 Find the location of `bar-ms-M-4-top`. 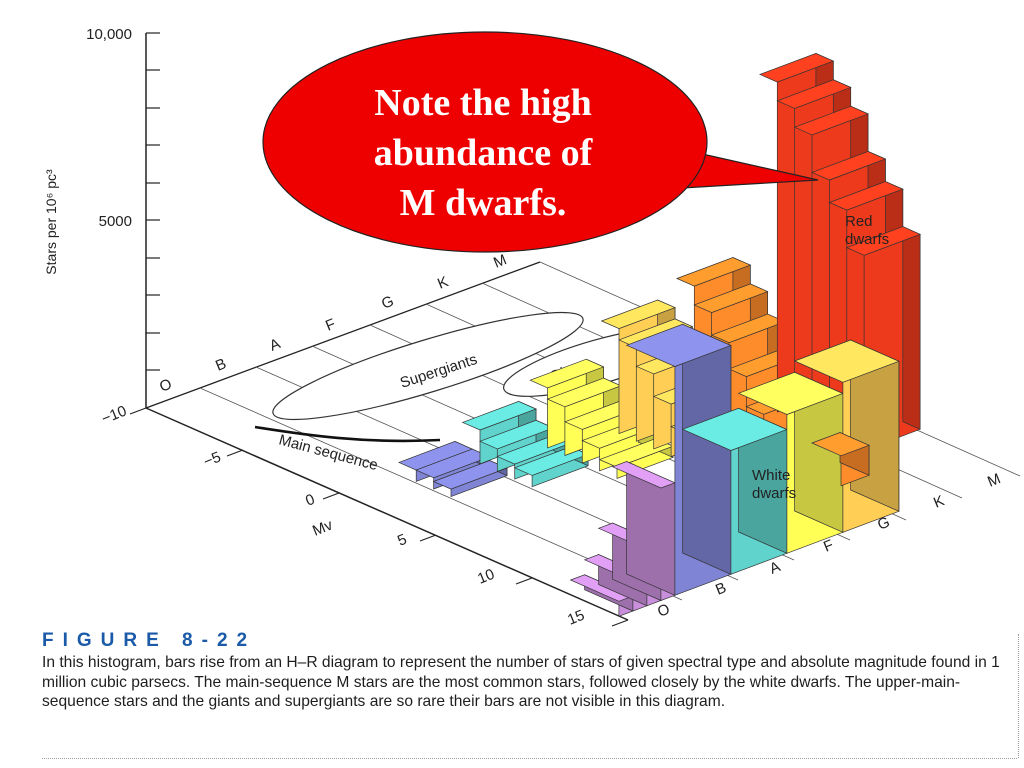

bar-ms-M-4-top is located at coordinates (866, 196).